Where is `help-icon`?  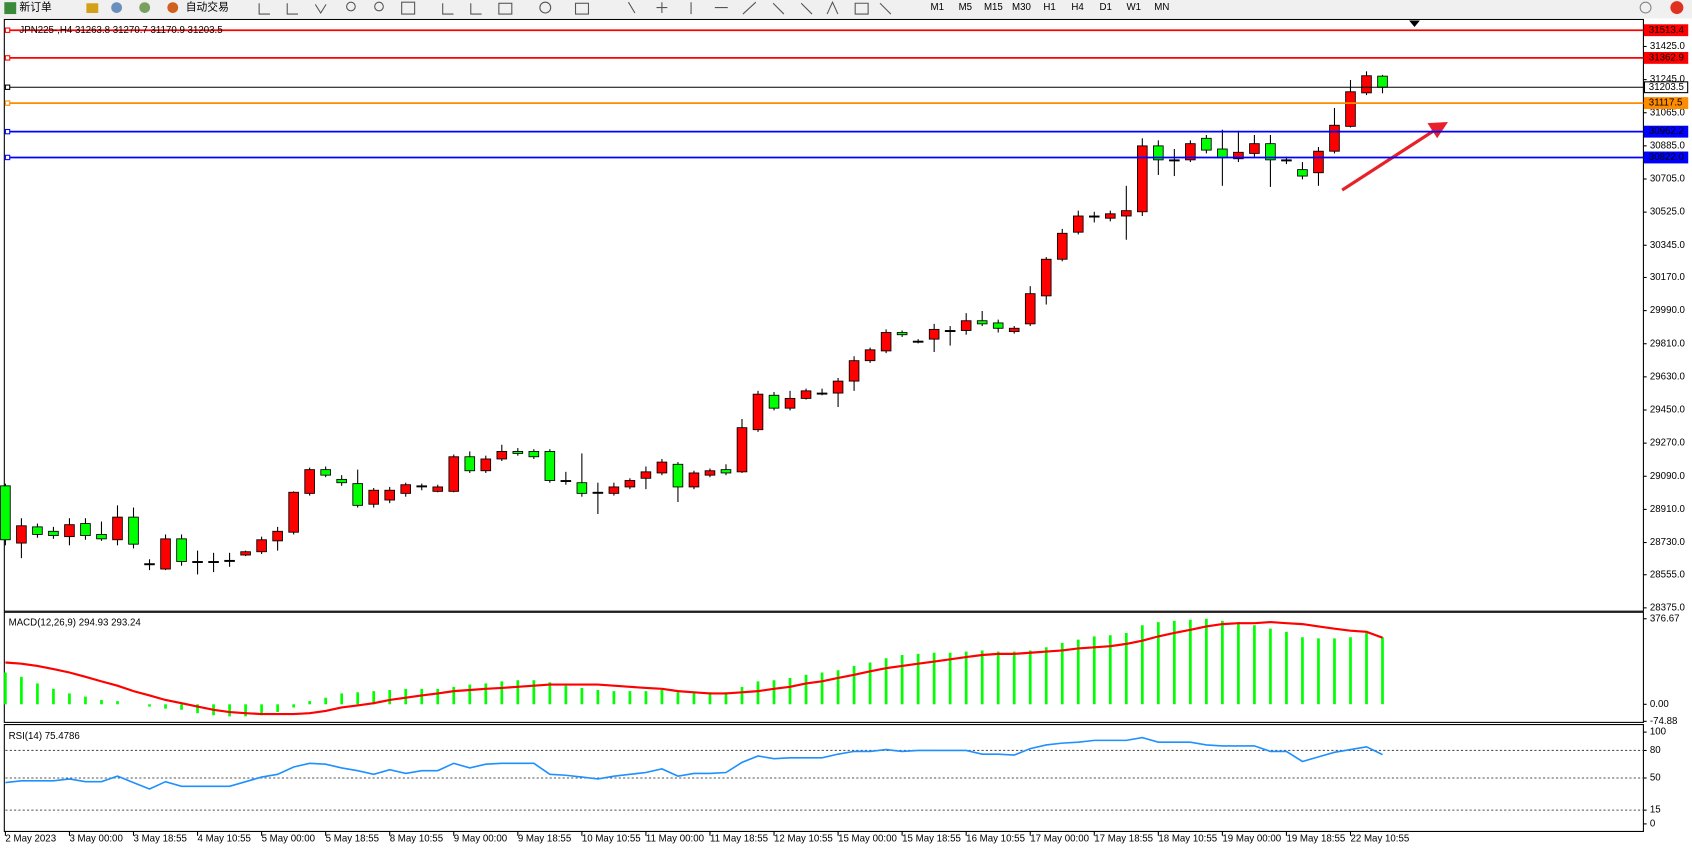 help-icon is located at coordinates (1645, 7).